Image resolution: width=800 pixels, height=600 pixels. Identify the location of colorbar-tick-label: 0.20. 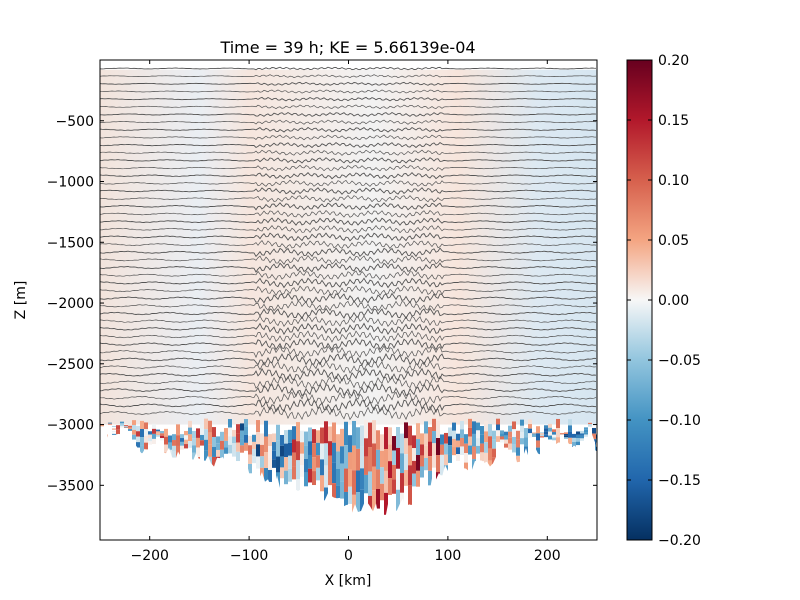
(673, 61).